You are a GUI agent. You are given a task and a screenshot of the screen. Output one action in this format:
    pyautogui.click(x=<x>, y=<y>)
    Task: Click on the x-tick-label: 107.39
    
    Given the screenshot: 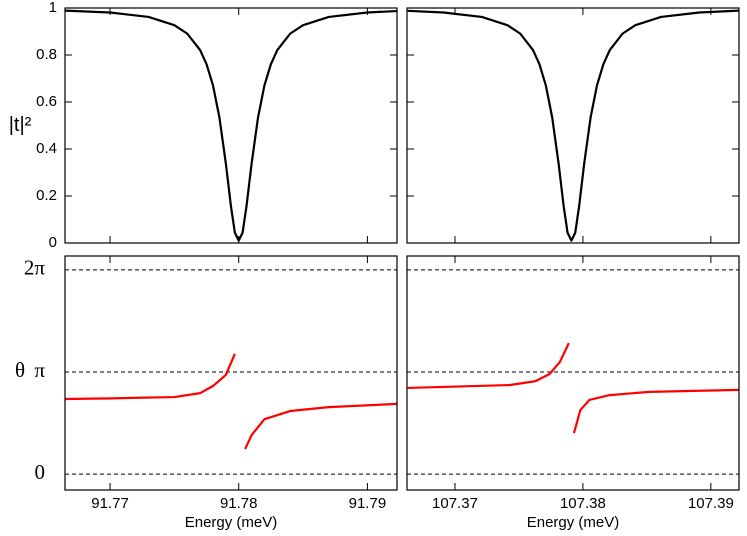 What is the action you would take?
    pyautogui.click(x=711, y=503)
    